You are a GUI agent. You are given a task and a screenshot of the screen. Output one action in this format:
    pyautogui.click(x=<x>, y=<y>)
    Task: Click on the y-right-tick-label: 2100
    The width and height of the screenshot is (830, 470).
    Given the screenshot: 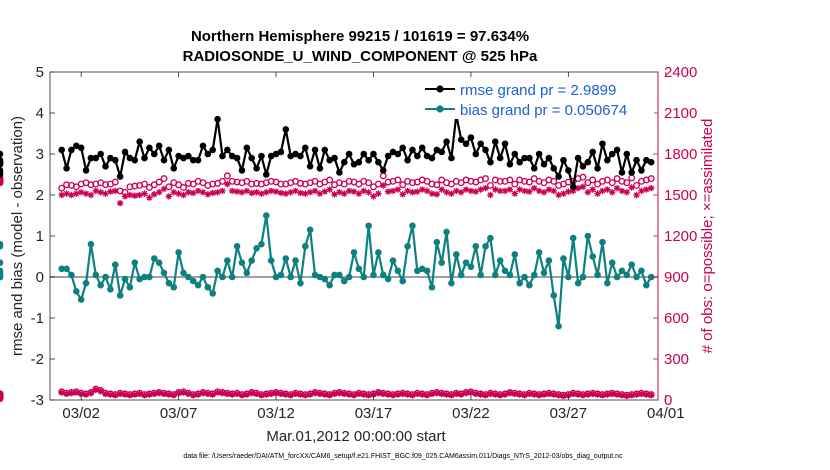 What is the action you would take?
    pyautogui.click(x=680, y=113)
    